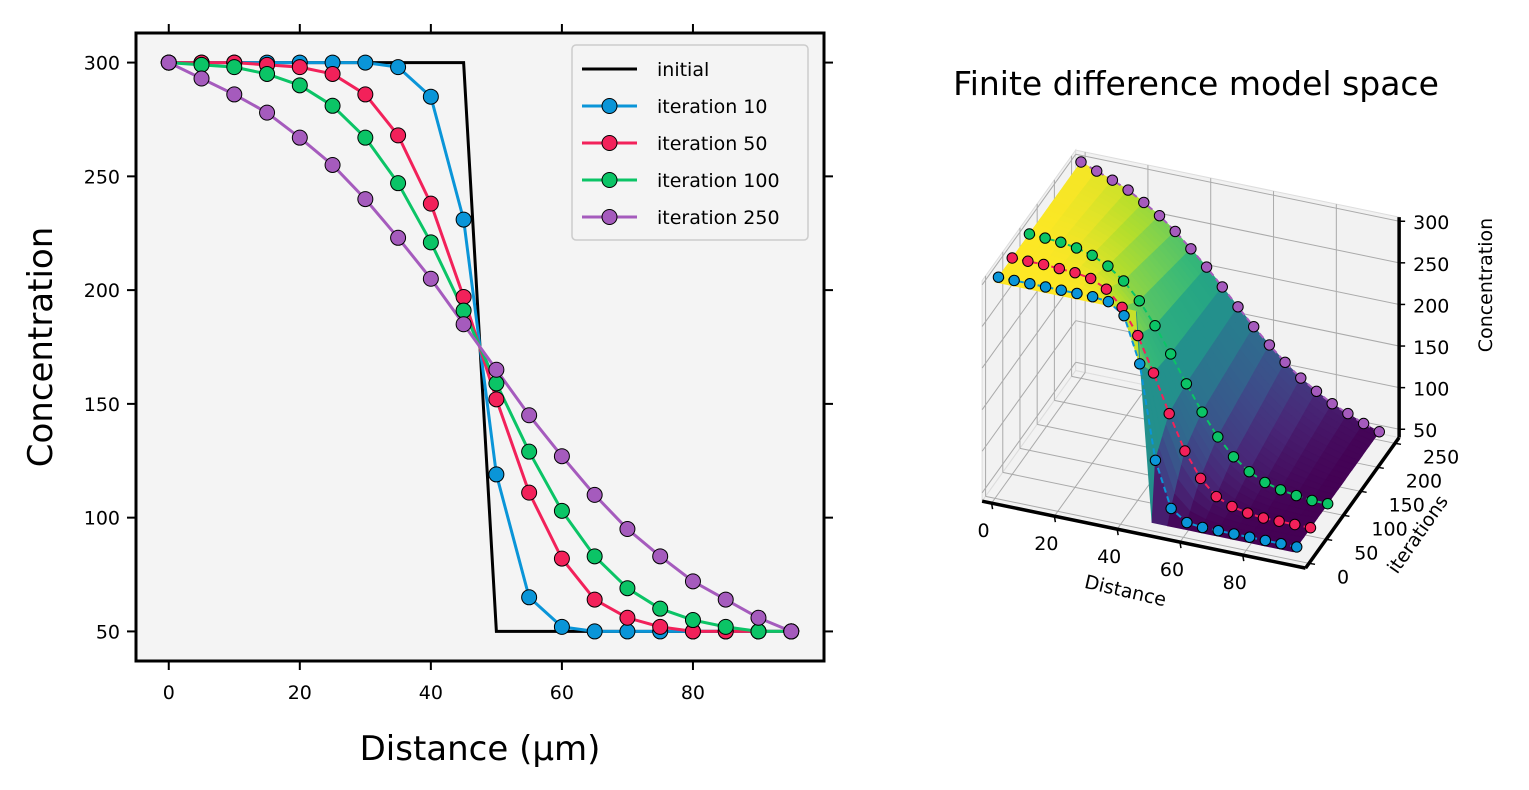 The height and width of the screenshot is (790, 1529). What do you see at coordinates (1389, 529) in the screenshot?
I see `y-tick-label-3d: 100` at bounding box center [1389, 529].